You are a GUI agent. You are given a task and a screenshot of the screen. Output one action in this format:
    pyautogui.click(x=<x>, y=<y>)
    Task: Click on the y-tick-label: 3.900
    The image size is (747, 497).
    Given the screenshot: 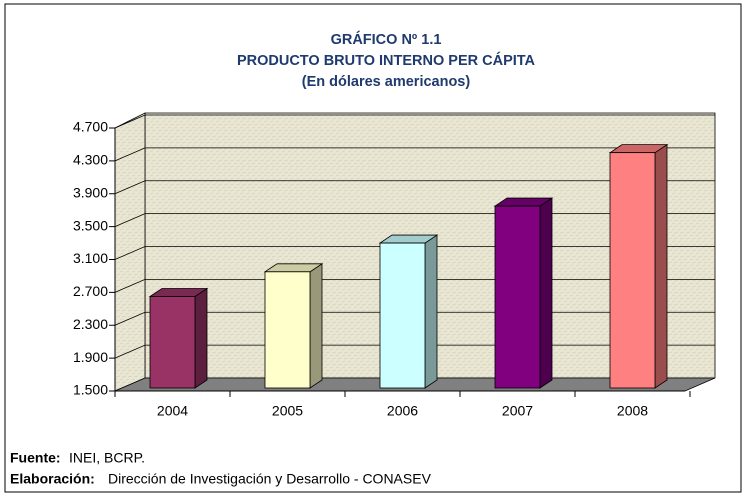 What is the action you would take?
    pyautogui.click(x=90, y=192)
    